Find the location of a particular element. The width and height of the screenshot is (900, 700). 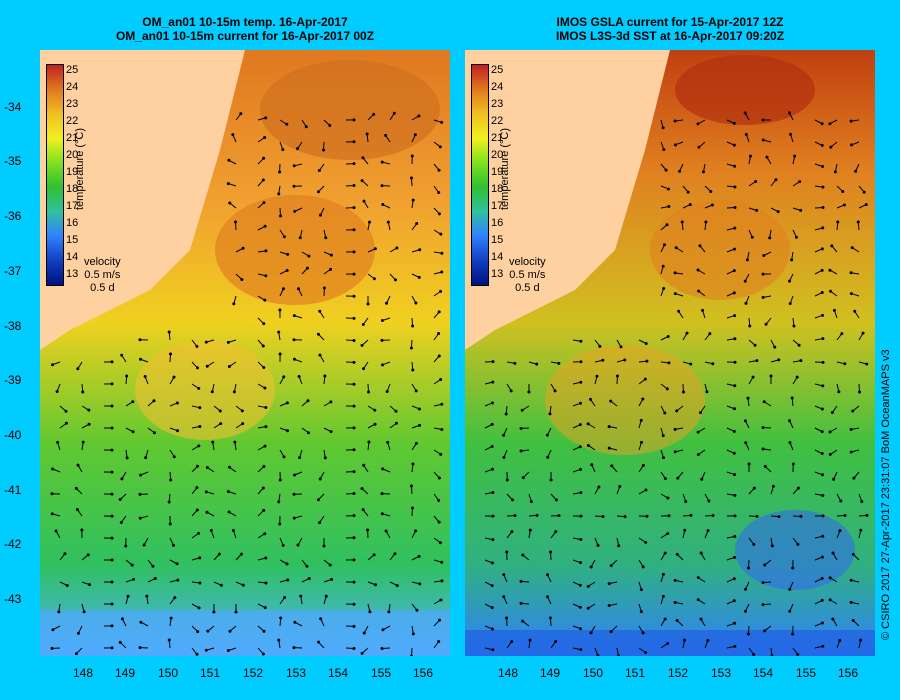

cb-tick: 21 is located at coordinates (497, 138).